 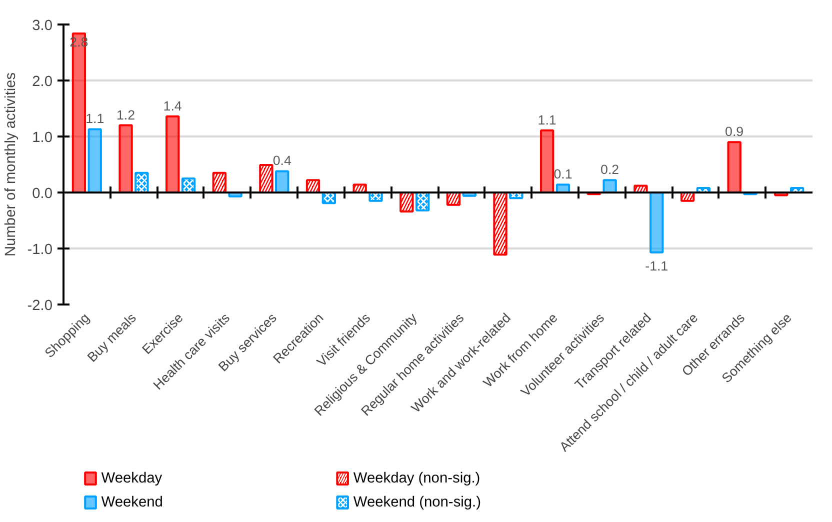 What do you see at coordinates (132, 478) in the screenshot?
I see `legend-label: Weekday` at bounding box center [132, 478].